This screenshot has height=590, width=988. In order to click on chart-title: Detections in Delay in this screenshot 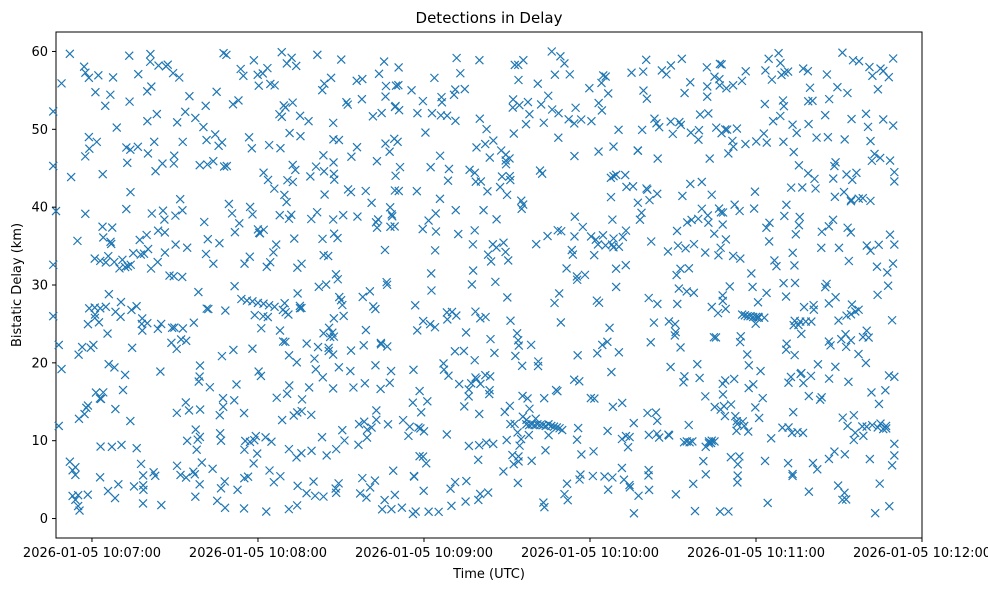, I will do `click(489, 18)`.